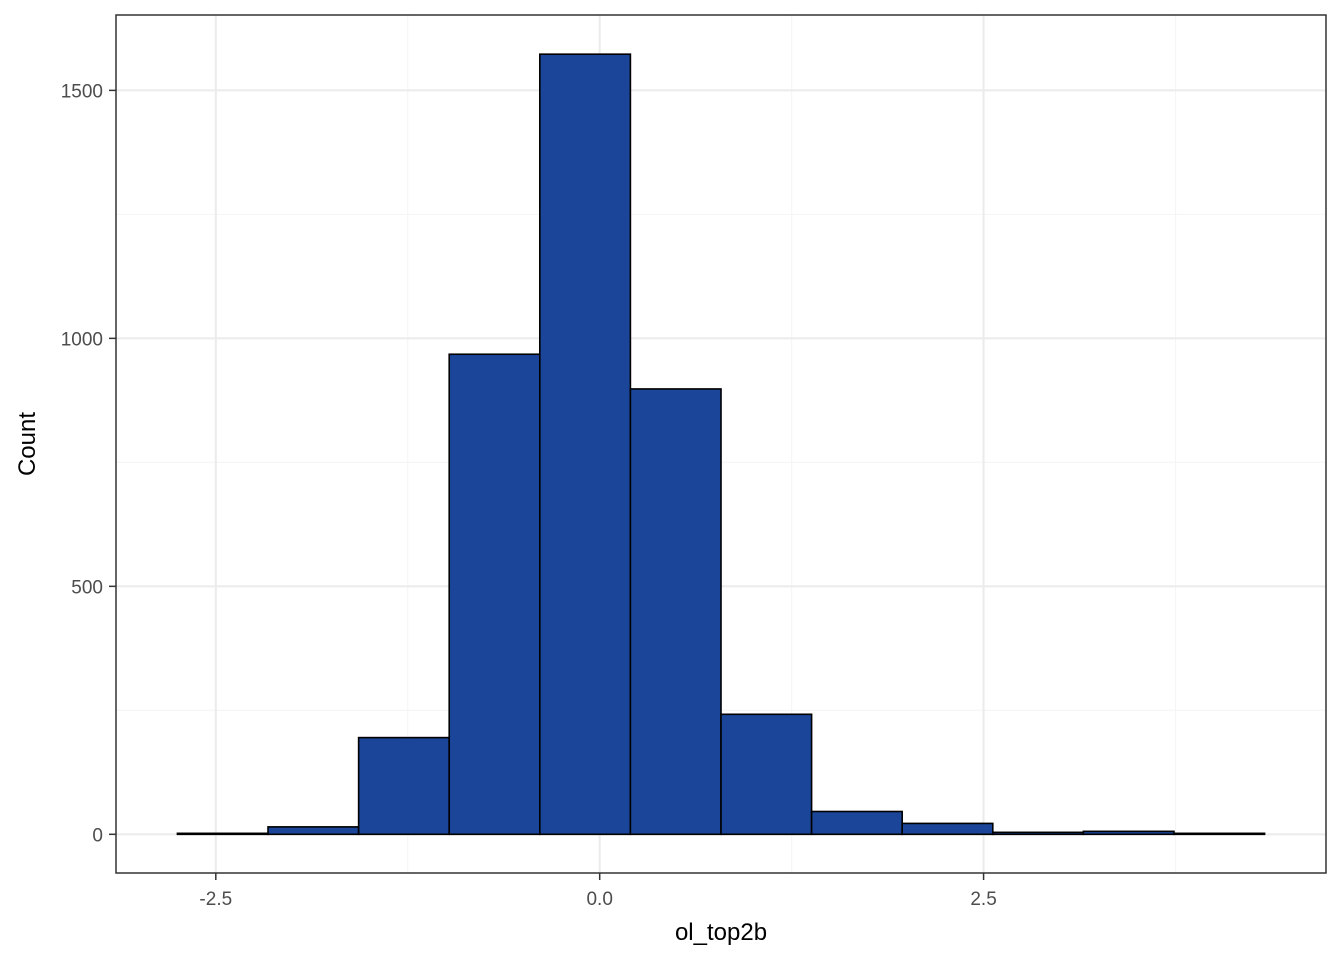 Image resolution: width=1344 pixels, height=960 pixels. Describe the element at coordinates (97, 835) in the screenshot. I see `y-tick-label: 0` at that location.